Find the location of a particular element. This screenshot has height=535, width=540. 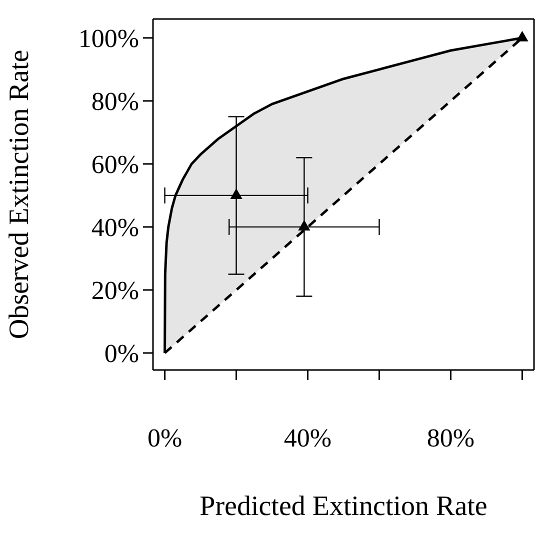

x-tick-label: 0% is located at coordinates (164, 437).